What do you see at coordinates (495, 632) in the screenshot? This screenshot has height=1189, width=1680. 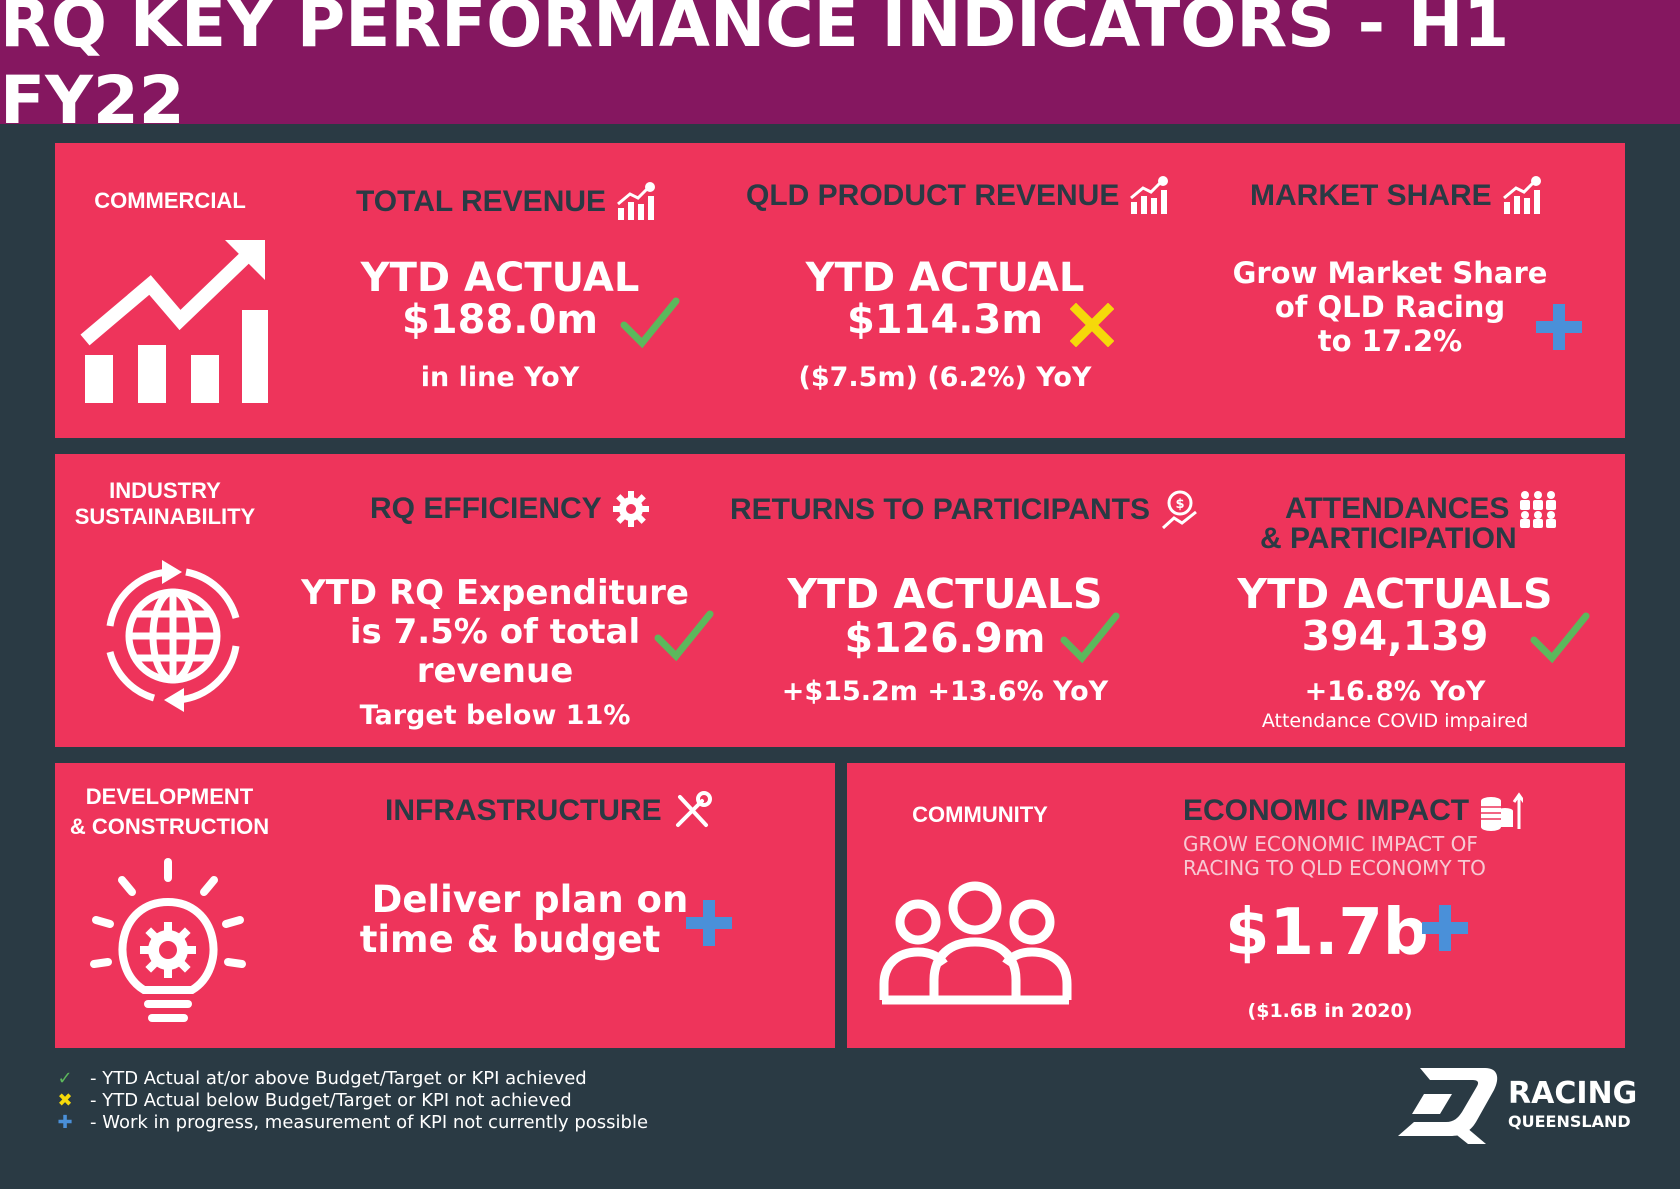 I see `rq-efficiency-line2: is 7.5% of total` at bounding box center [495, 632].